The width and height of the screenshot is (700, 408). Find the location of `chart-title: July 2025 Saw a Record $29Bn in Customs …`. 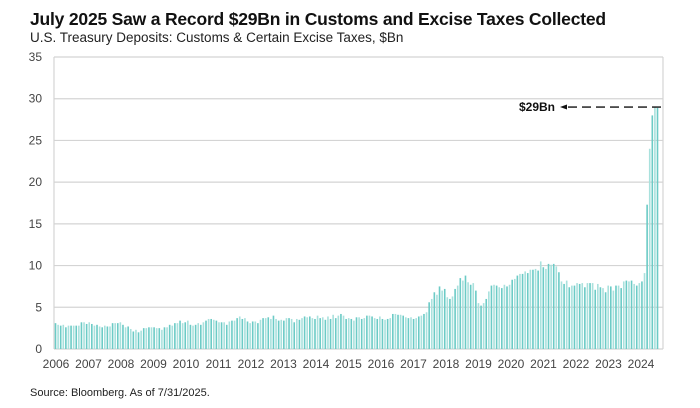

chart-title: July 2025 Saw a Record $29Bn in Customs … is located at coordinates (318, 19).